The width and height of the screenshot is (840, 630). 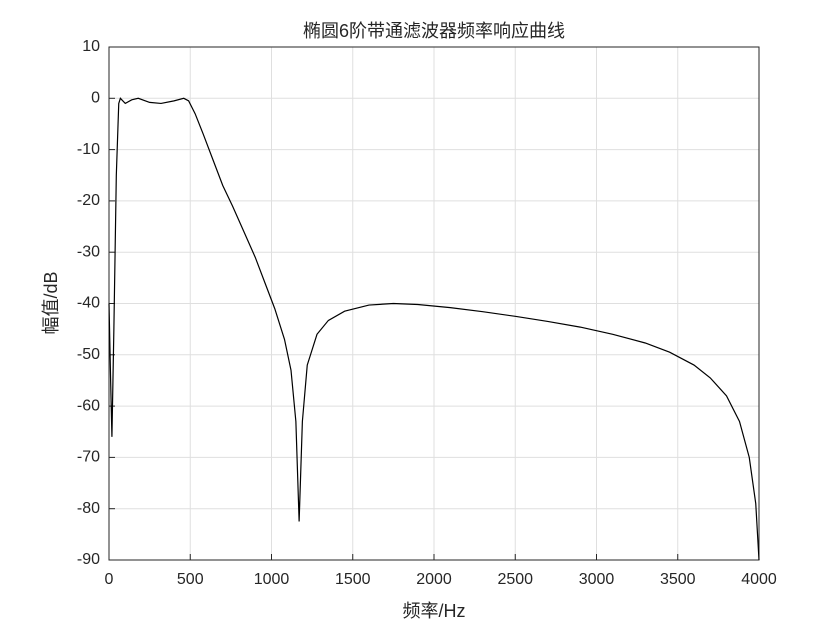 What do you see at coordinates (95, 98) in the screenshot?
I see `y-tick-label: 0` at bounding box center [95, 98].